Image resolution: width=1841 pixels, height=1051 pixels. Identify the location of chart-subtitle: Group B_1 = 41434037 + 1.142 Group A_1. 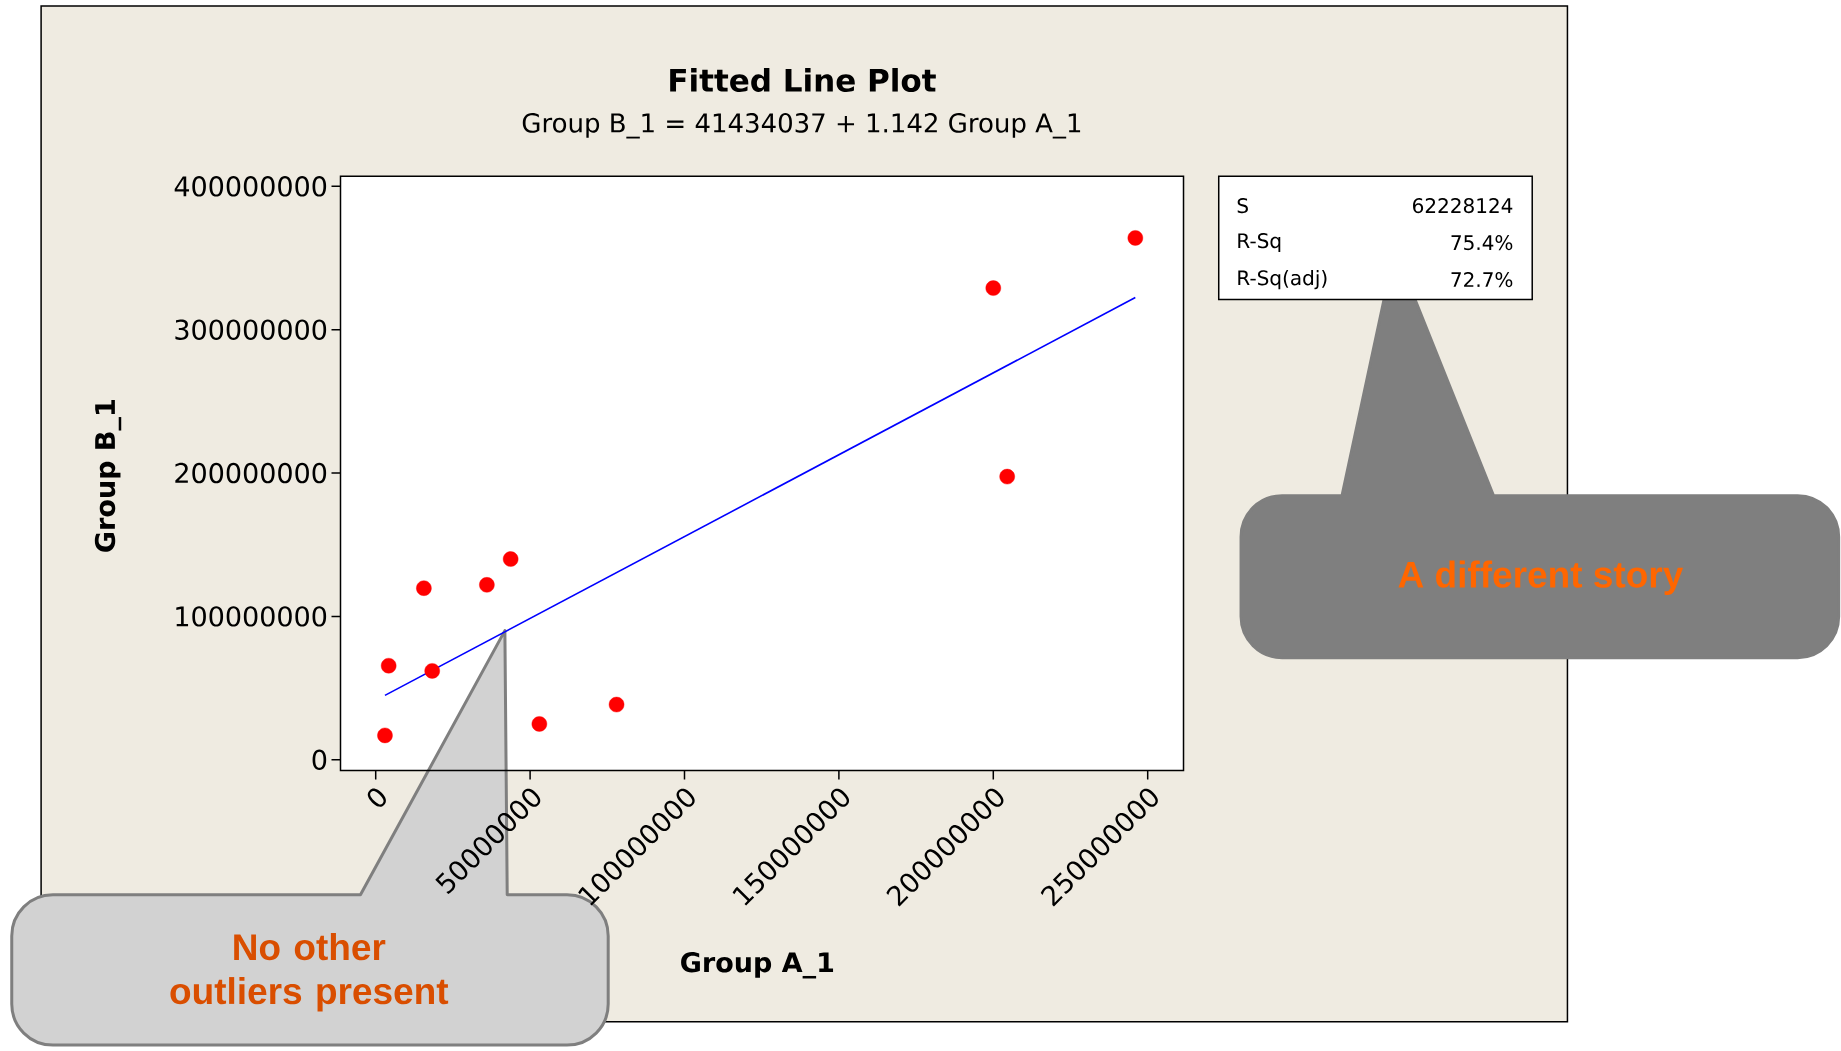
(801, 126).